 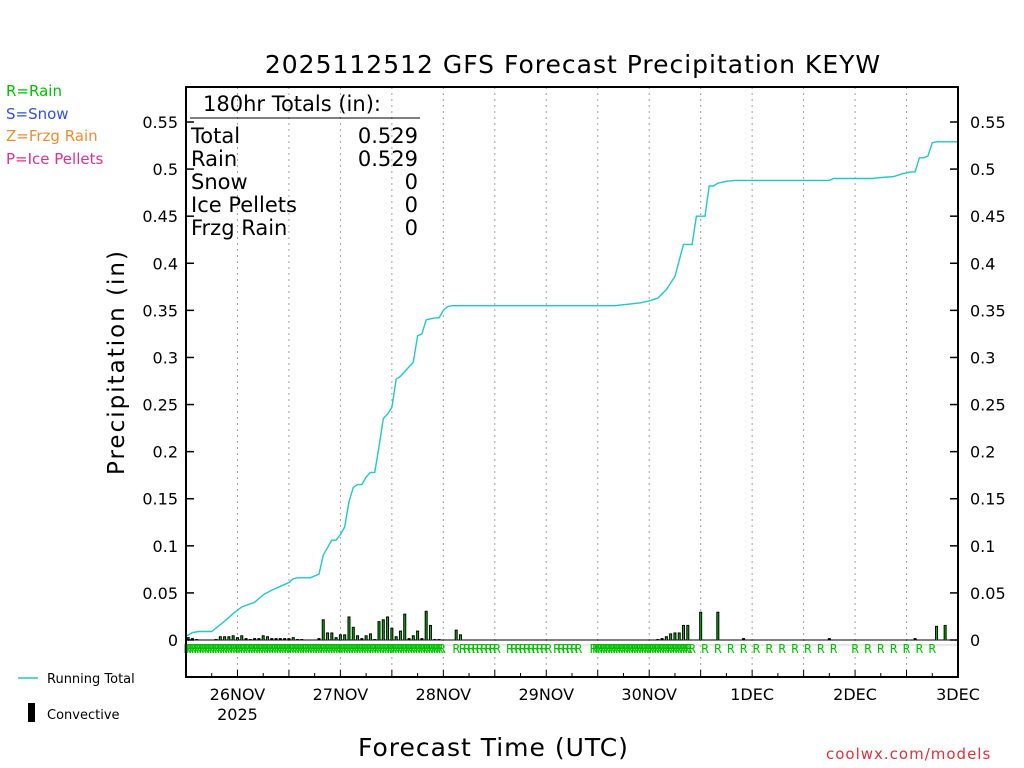 What do you see at coordinates (165, 263) in the screenshot?
I see `y-tick-label: 0.4` at bounding box center [165, 263].